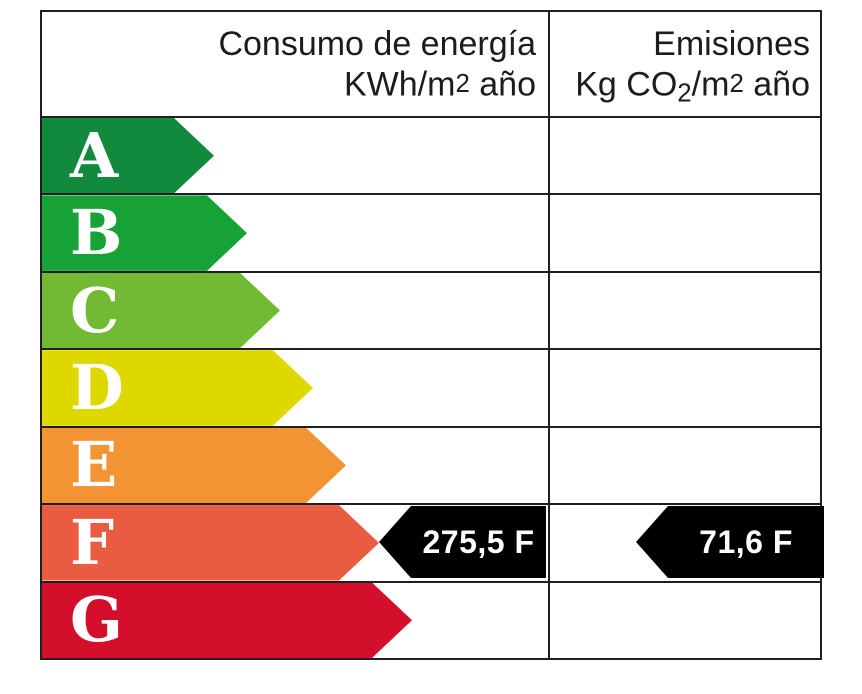 The width and height of the screenshot is (862, 694). Describe the element at coordinates (431, 620) in the screenshot. I see `rating-row-g: G` at that location.